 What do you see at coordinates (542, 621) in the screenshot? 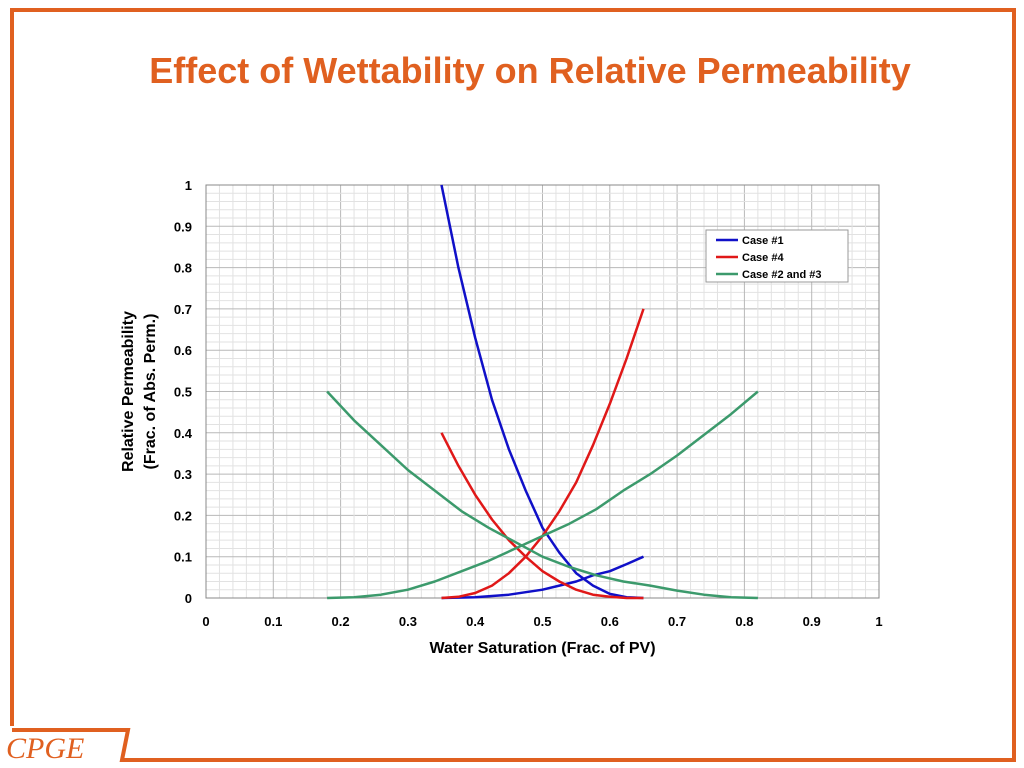
I see `x-tick-label: 0.5` at bounding box center [542, 621].